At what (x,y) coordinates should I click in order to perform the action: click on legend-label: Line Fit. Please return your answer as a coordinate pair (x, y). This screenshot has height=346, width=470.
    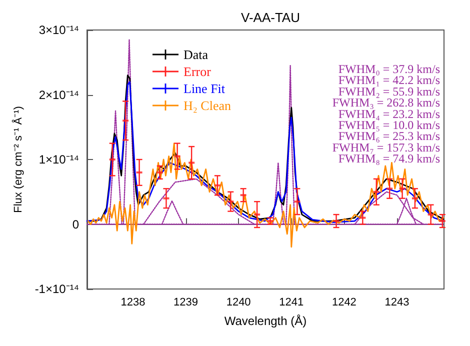
    Looking at the image, I should click on (205, 88).